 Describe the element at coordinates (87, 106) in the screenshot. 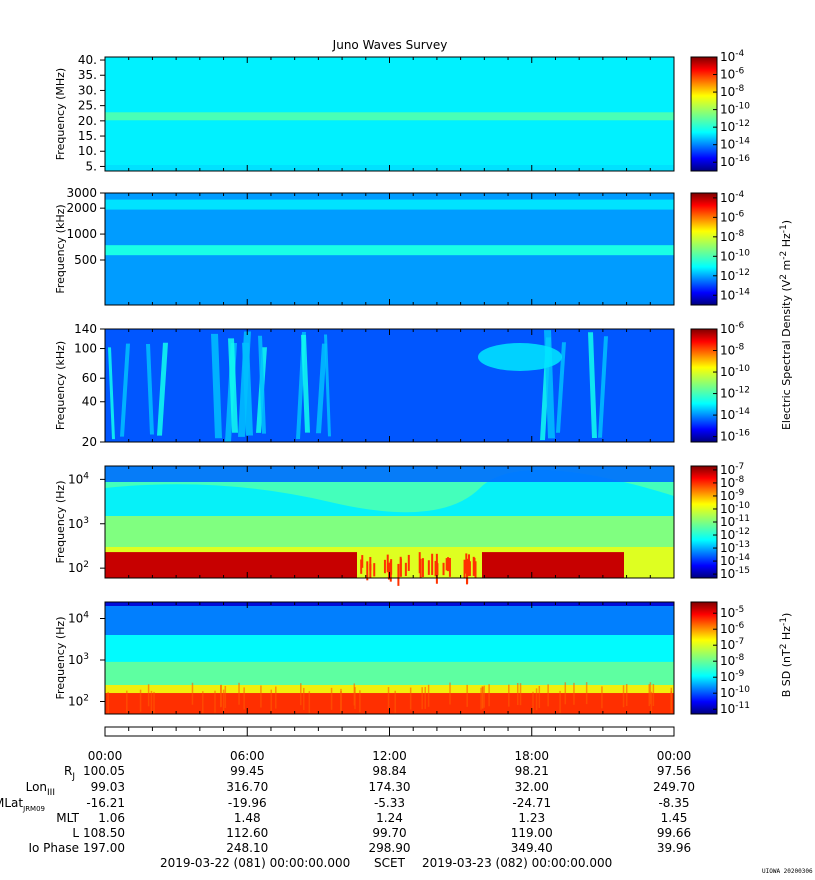

I see `y-tick-label: 25.` at that location.